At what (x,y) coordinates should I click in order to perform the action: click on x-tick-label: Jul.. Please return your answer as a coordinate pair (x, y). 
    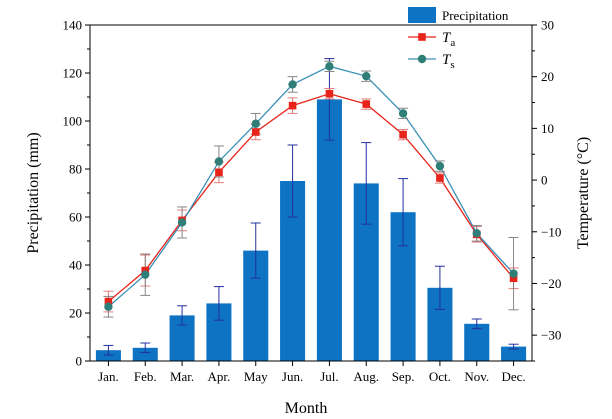
    Looking at the image, I should click on (329, 376).